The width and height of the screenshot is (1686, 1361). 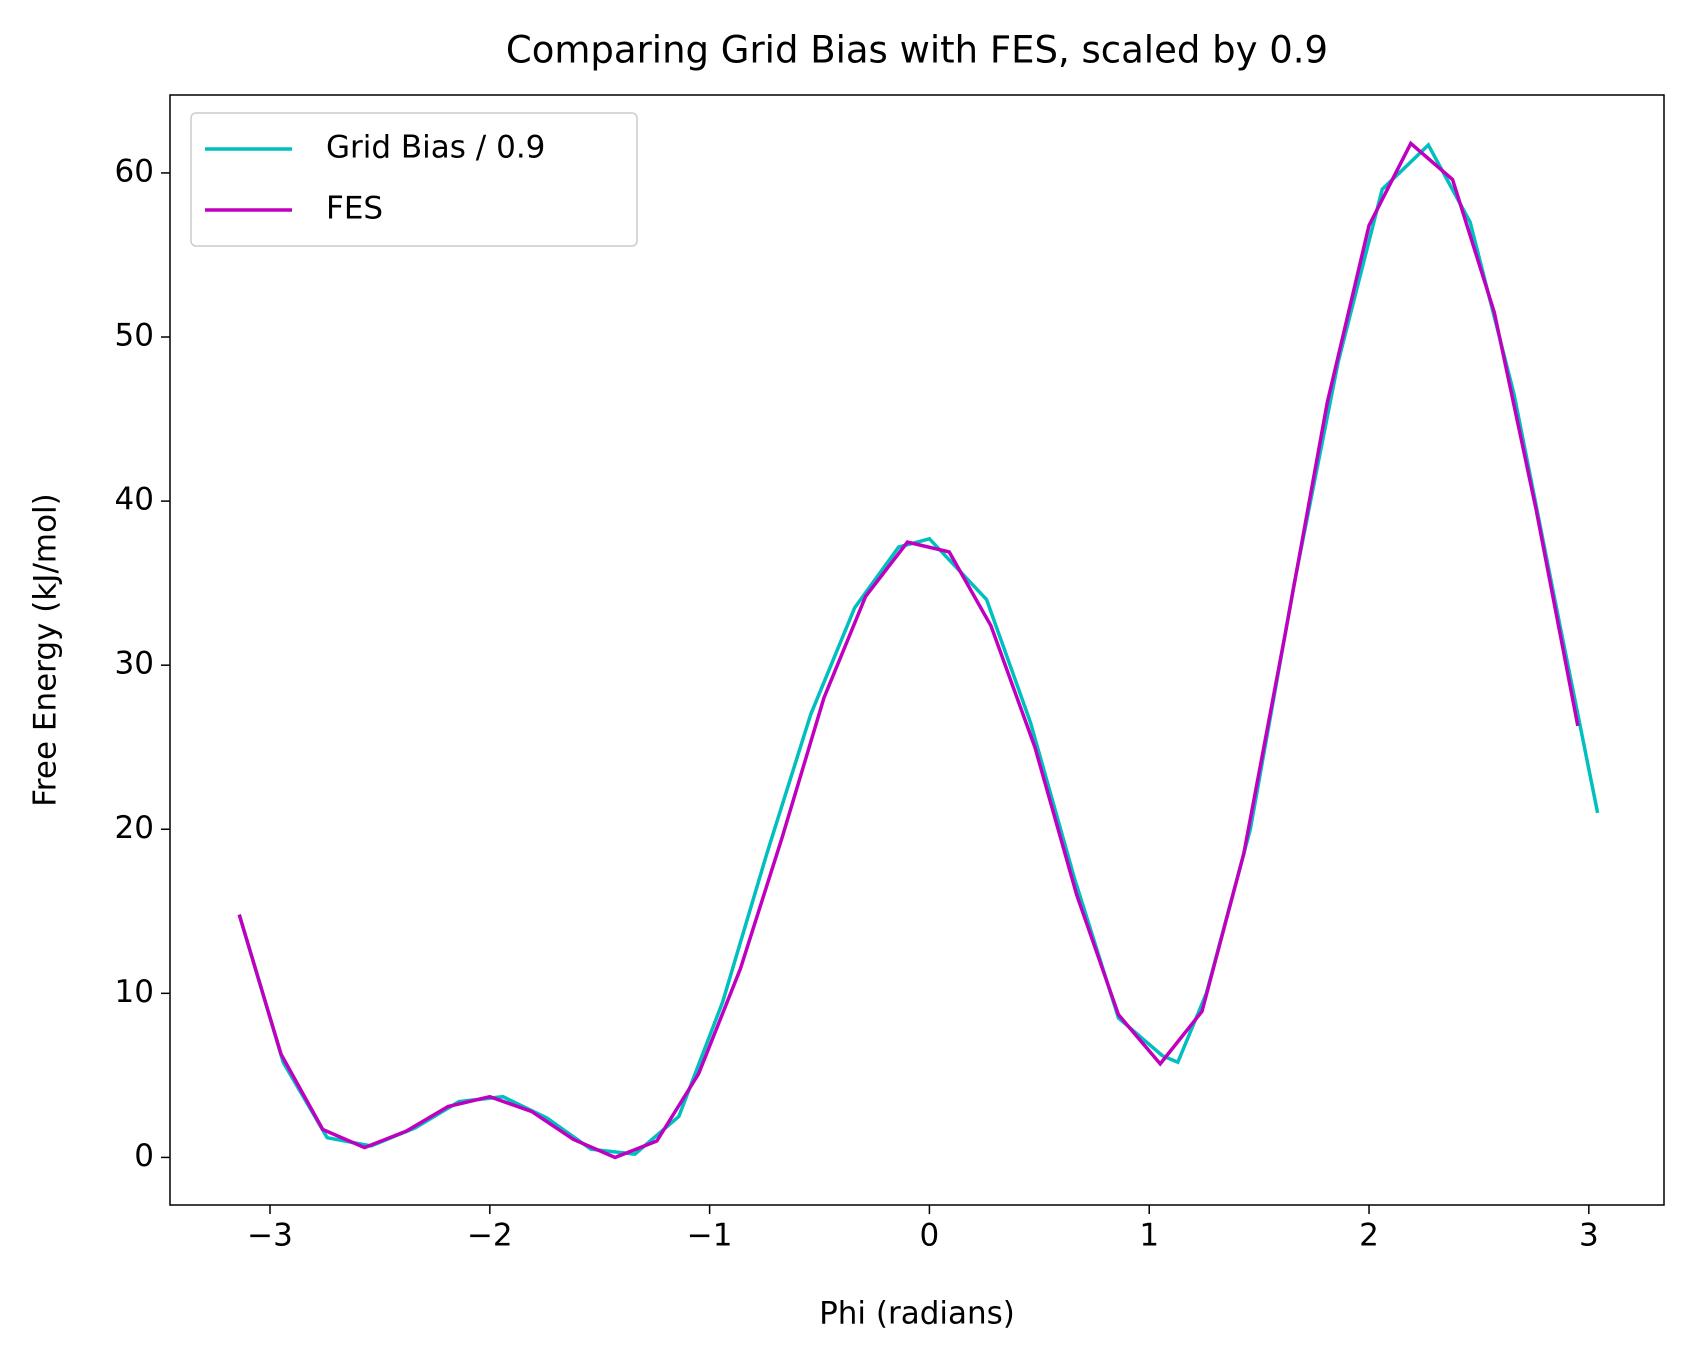 What do you see at coordinates (134, 500) in the screenshot?
I see `y-tick-label: 40` at bounding box center [134, 500].